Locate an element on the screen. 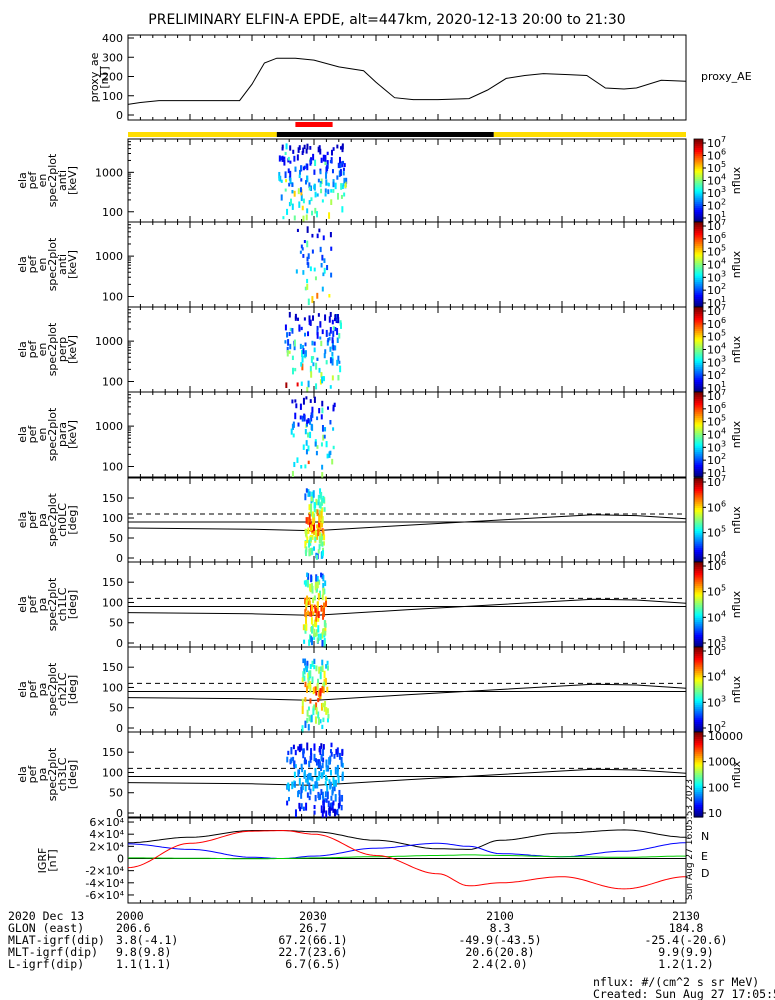  sunlight-bar is located at coordinates (589, 134).